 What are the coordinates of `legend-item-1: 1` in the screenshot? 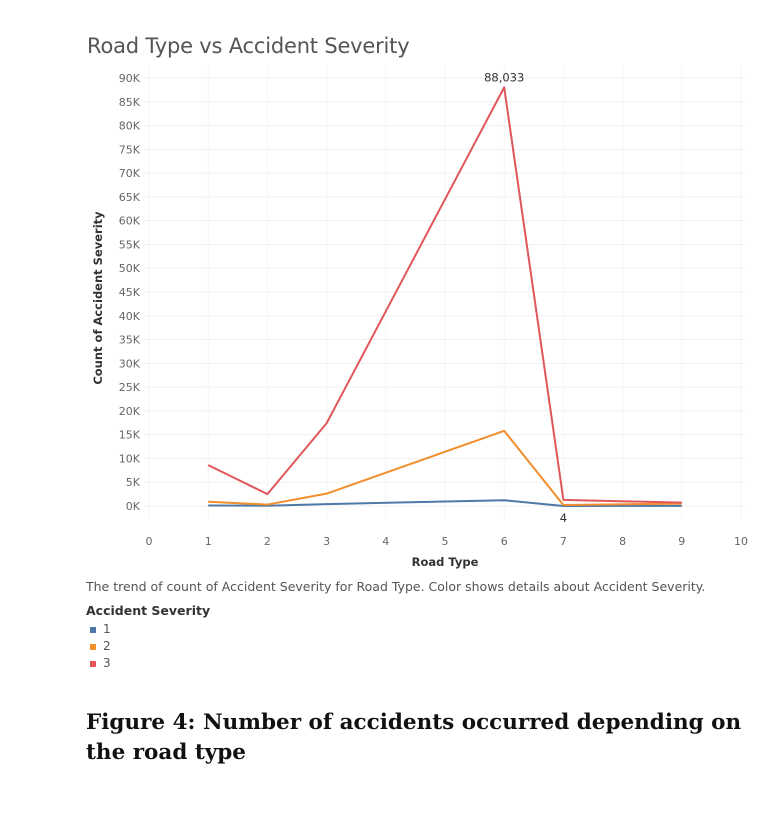 It's located at (148, 629).